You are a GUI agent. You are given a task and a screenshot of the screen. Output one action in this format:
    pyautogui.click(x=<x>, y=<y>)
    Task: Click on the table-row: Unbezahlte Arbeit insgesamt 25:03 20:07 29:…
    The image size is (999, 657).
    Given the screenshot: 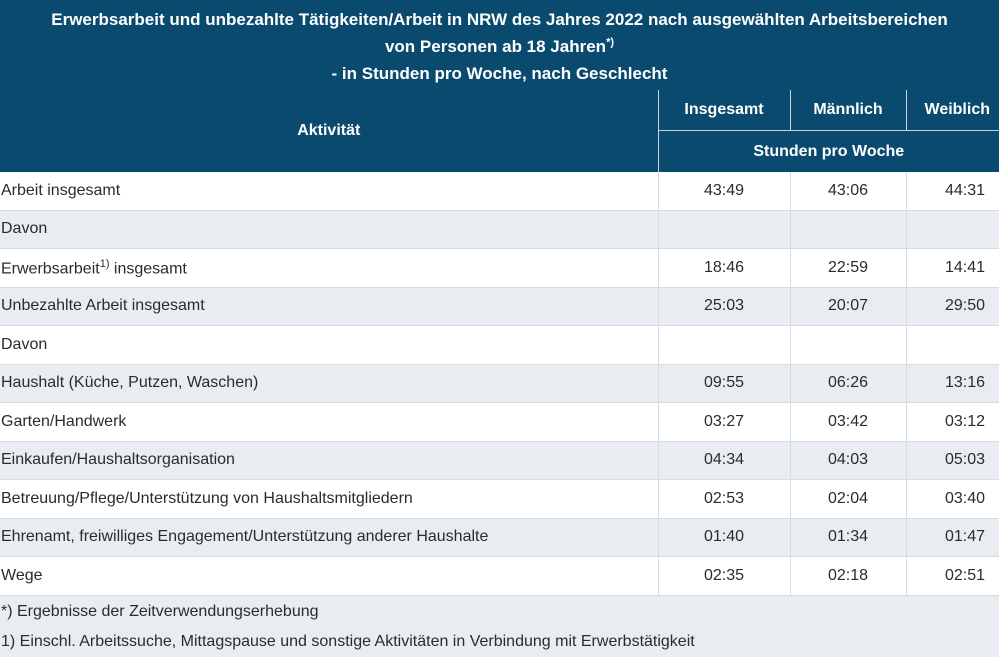 What is the action you would take?
    pyautogui.click(x=499, y=306)
    